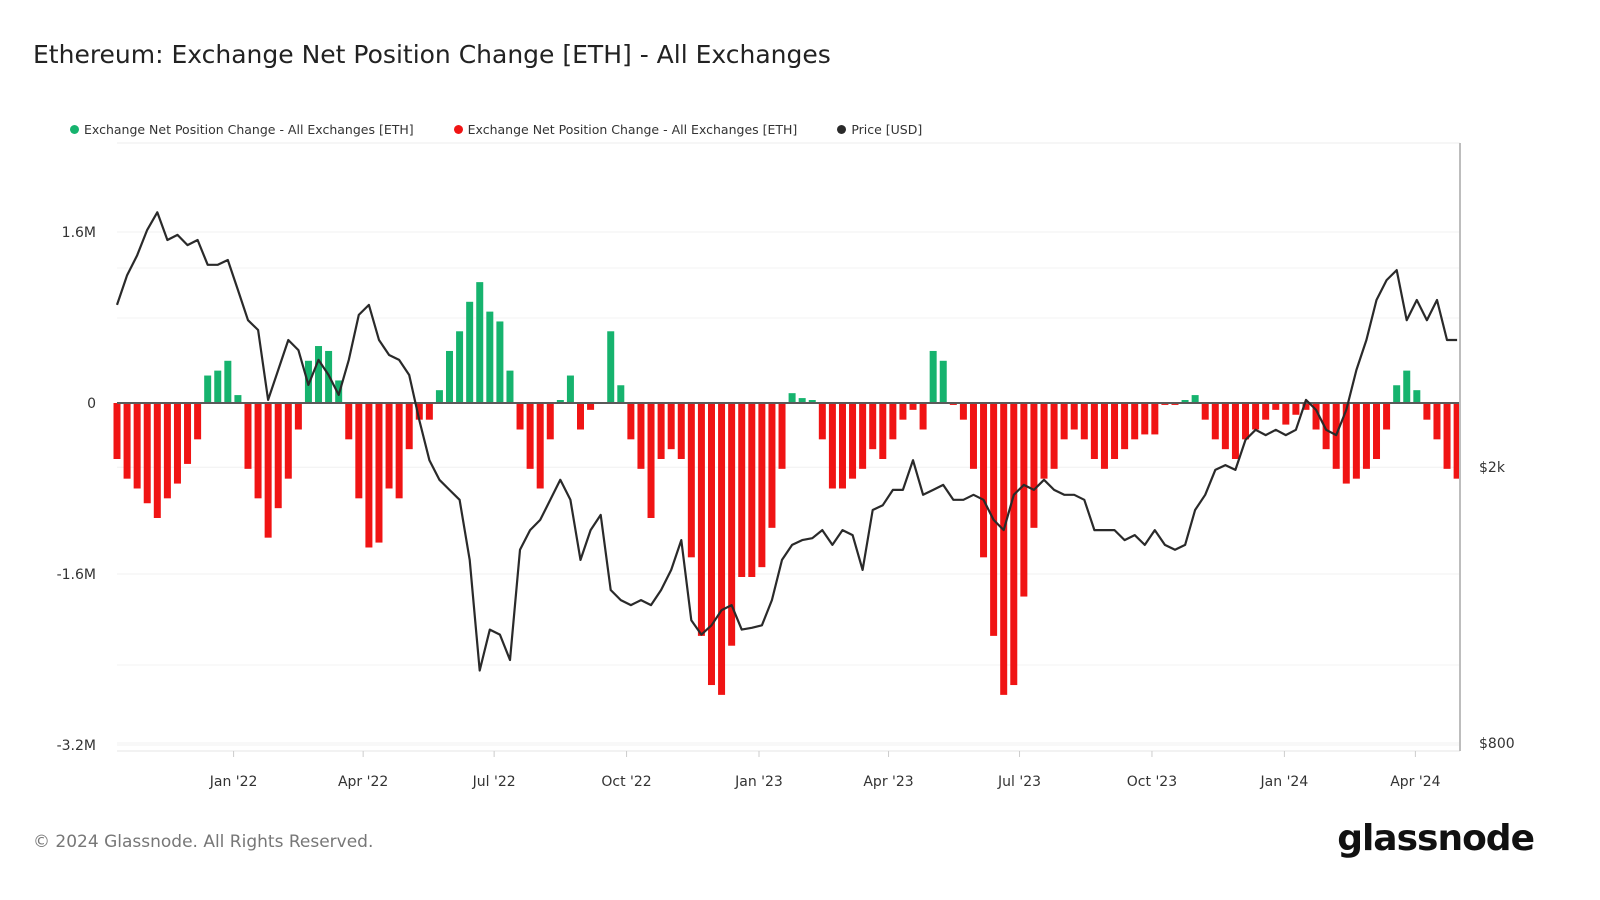 This screenshot has height=900, width=1600. What do you see at coordinates (1019, 782) in the screenshot?
I see `x-tick-label: Jul '23` at bounding box center [1019, 782].